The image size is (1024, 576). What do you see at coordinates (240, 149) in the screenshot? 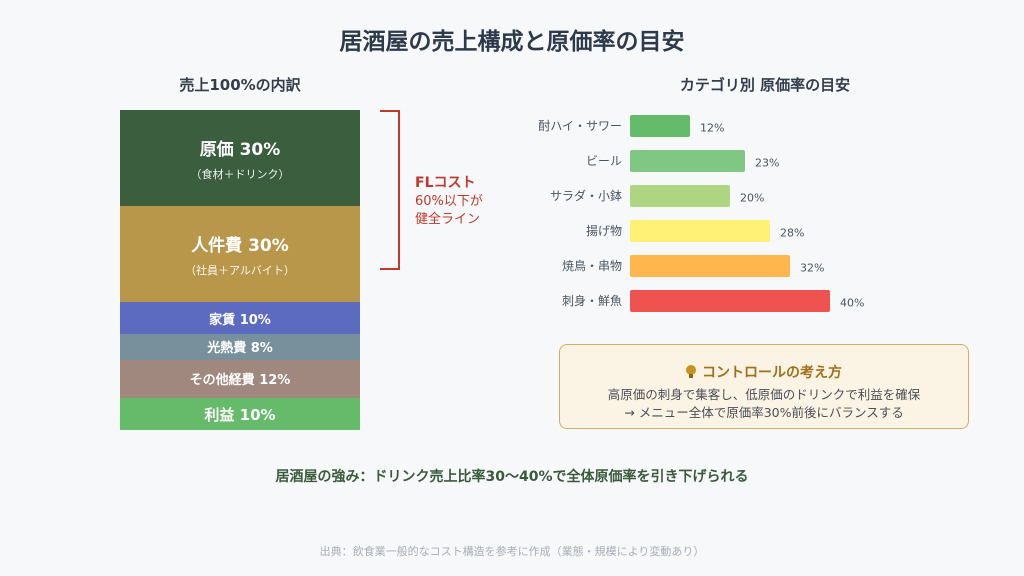
I see `segment-label: 原価 30%` at bounding box center [240, 149].